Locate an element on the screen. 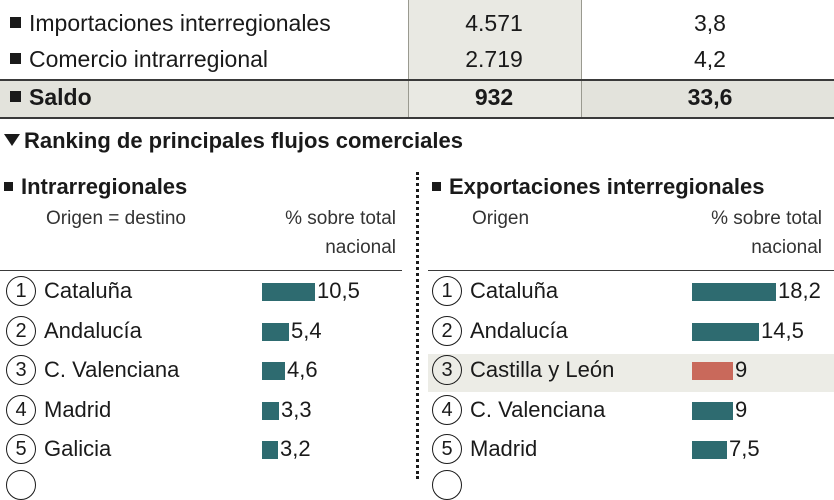 The image size is (834, 500). ranking-item: 3 Castilla y León 9 is located at coordinates (632, 371).